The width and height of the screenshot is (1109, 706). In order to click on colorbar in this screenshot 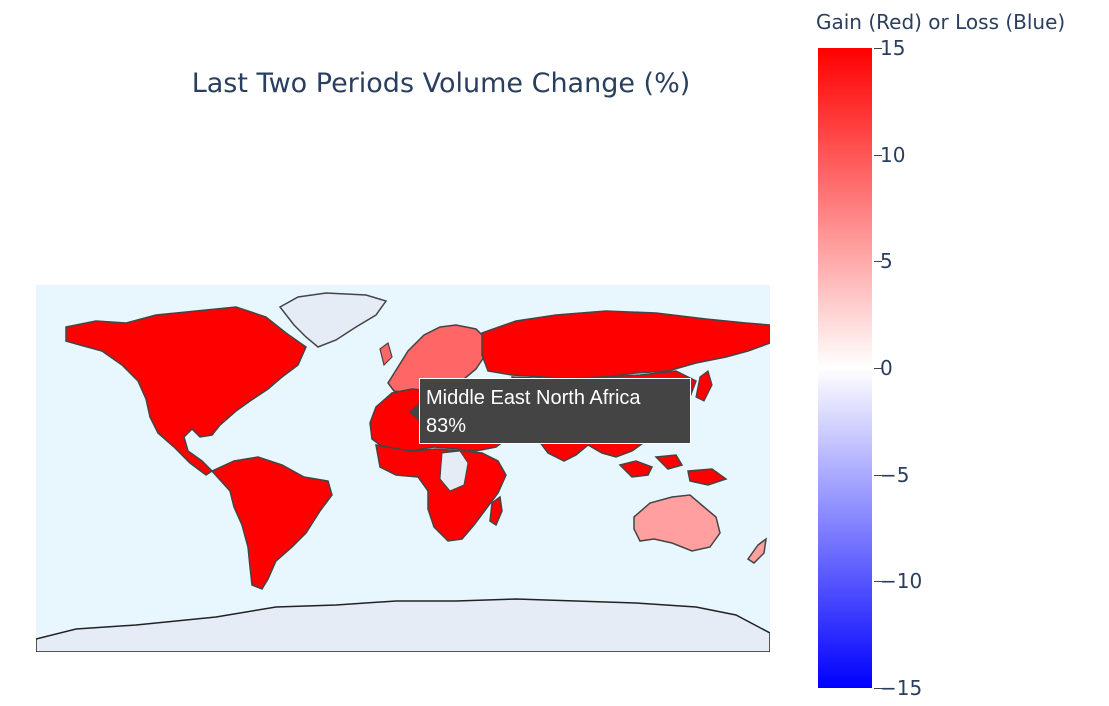, I will do `click(845, 368)`.